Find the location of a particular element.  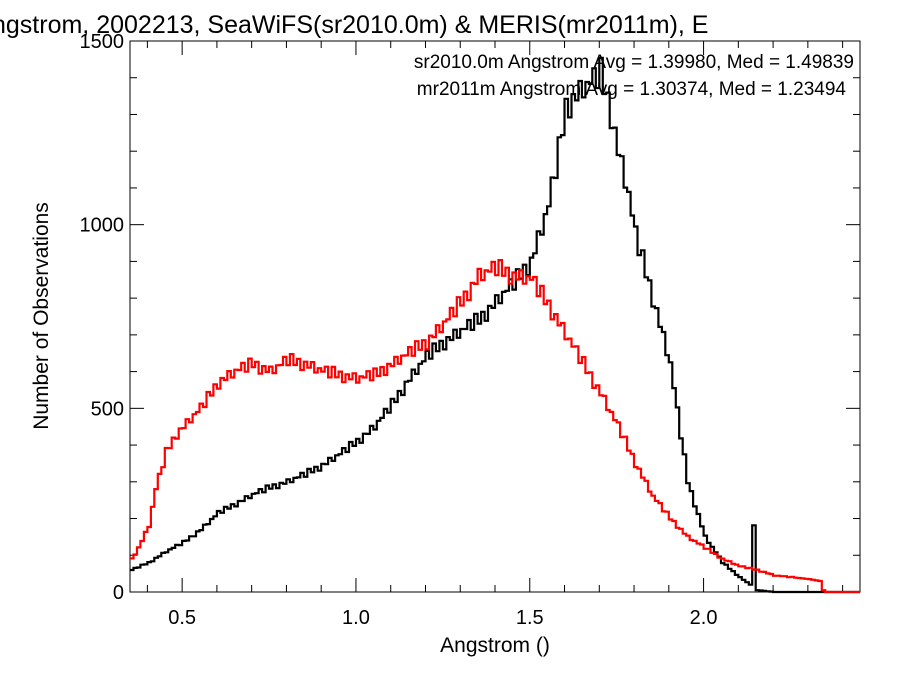

x-tick-label: 0.5 is located at coordinates (182, 618).